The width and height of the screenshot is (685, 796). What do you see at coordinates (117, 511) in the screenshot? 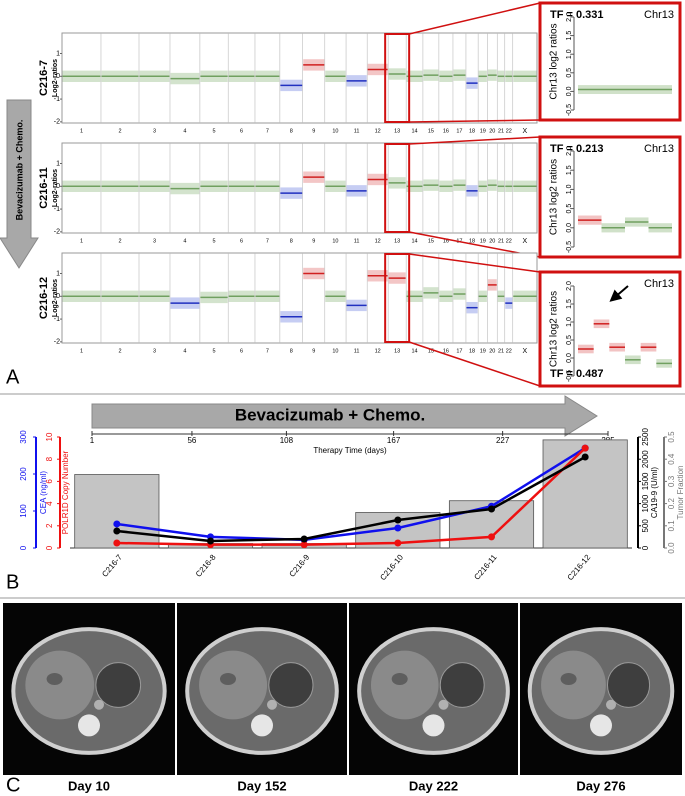
I see `bar` at bounding box center [117, 511].